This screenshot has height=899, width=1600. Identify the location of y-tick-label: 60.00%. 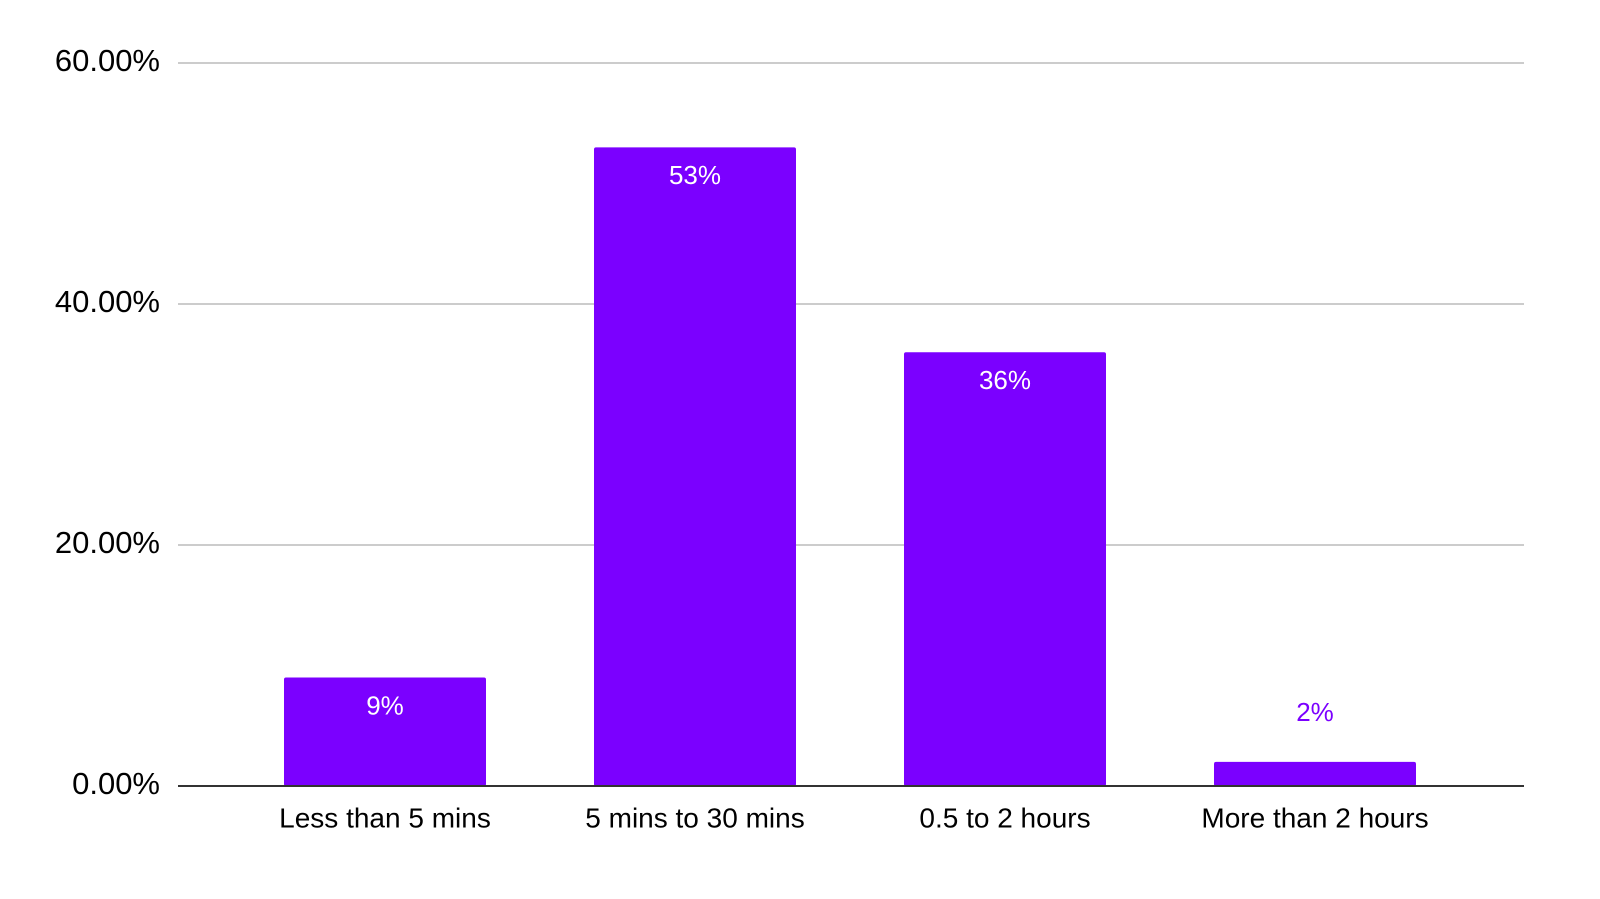
(107, 60).